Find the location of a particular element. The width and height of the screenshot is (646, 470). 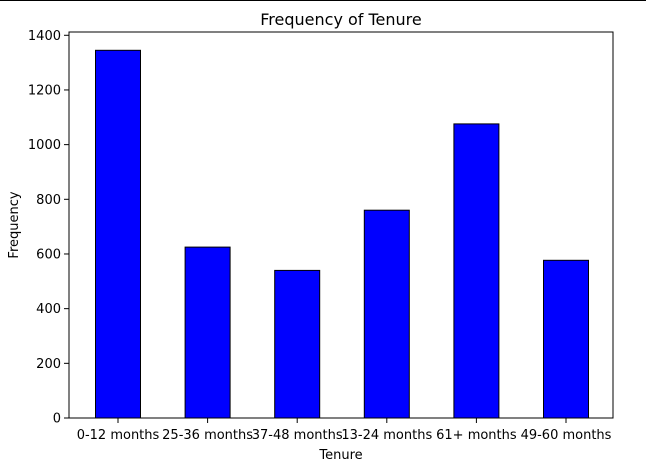

y-tick-label-6: 1200 is located at coordinates (44, 90).